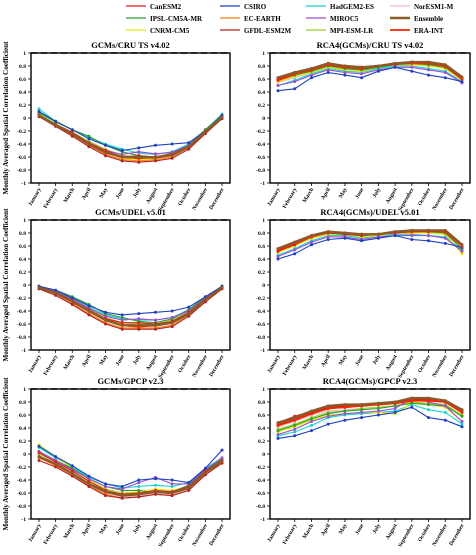 This screenshot has width=476, height=555. I want to click on legend-item: HadGEM2-ES, so click(340, 7).